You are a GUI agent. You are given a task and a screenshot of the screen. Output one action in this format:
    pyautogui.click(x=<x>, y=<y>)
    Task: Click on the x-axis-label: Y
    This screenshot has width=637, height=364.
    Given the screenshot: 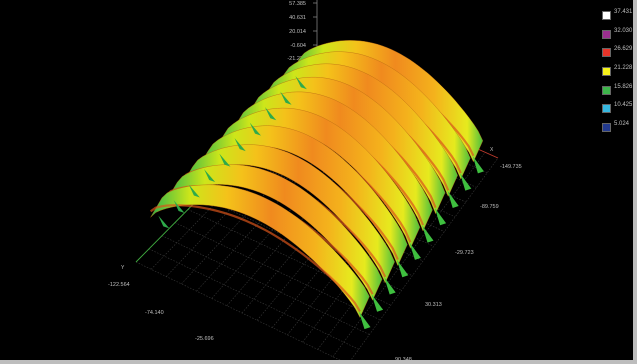 What is the action you would take?
    pyautogui.click(x=123, y=268)
    